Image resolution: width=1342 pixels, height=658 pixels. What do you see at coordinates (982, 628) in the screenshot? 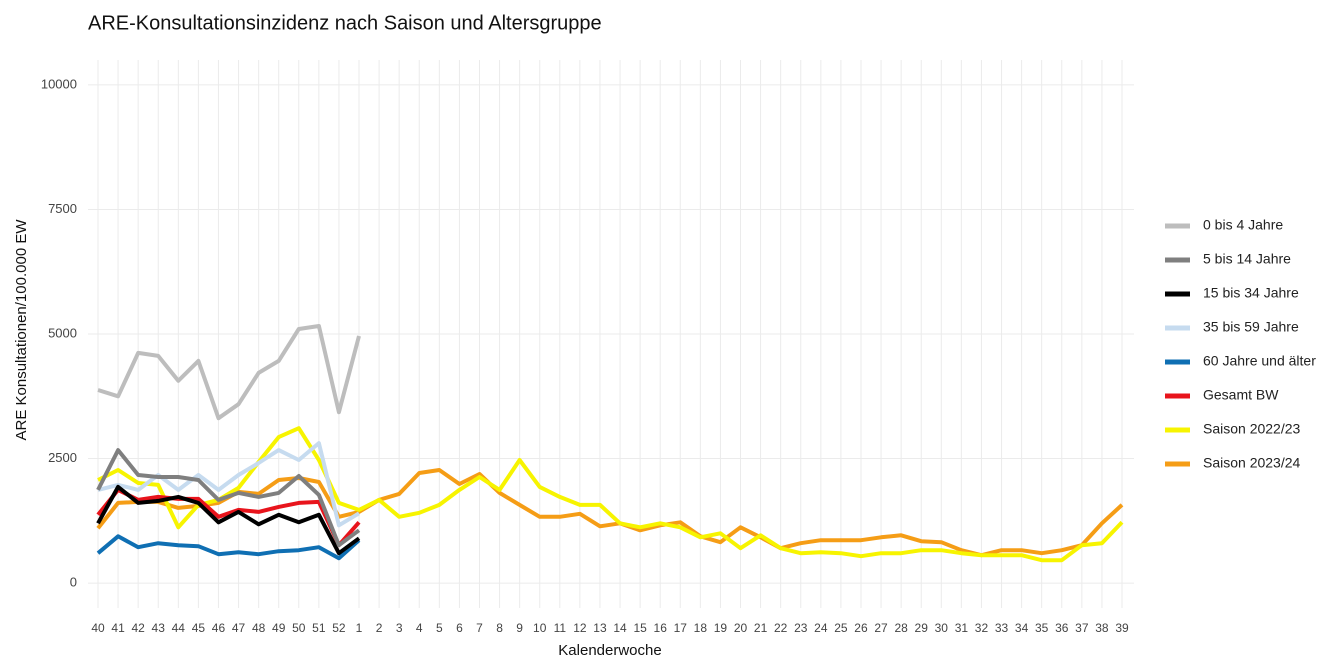
I see `x-tick-label: 32` at bounding box center [982, 628].